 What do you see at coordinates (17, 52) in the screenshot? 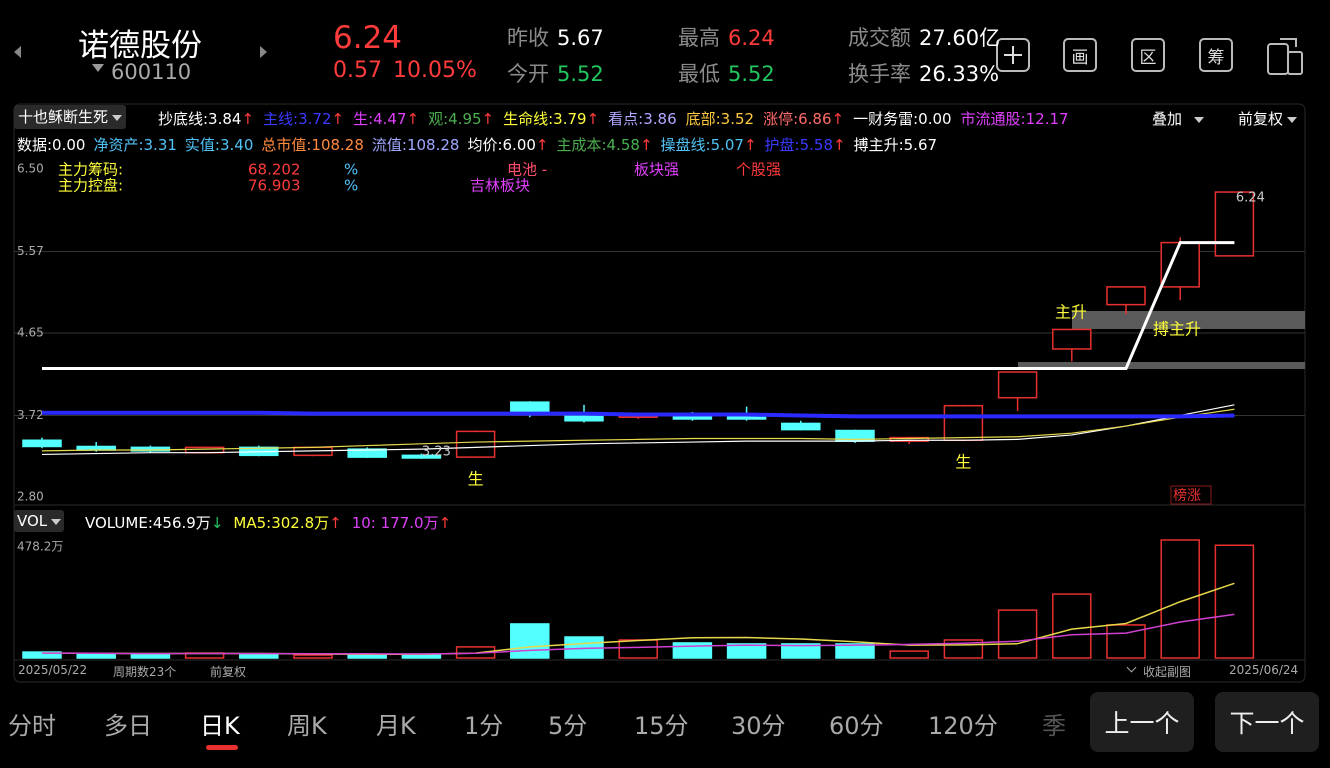
I see `prev-arrow` at bounding box center [17, 52].